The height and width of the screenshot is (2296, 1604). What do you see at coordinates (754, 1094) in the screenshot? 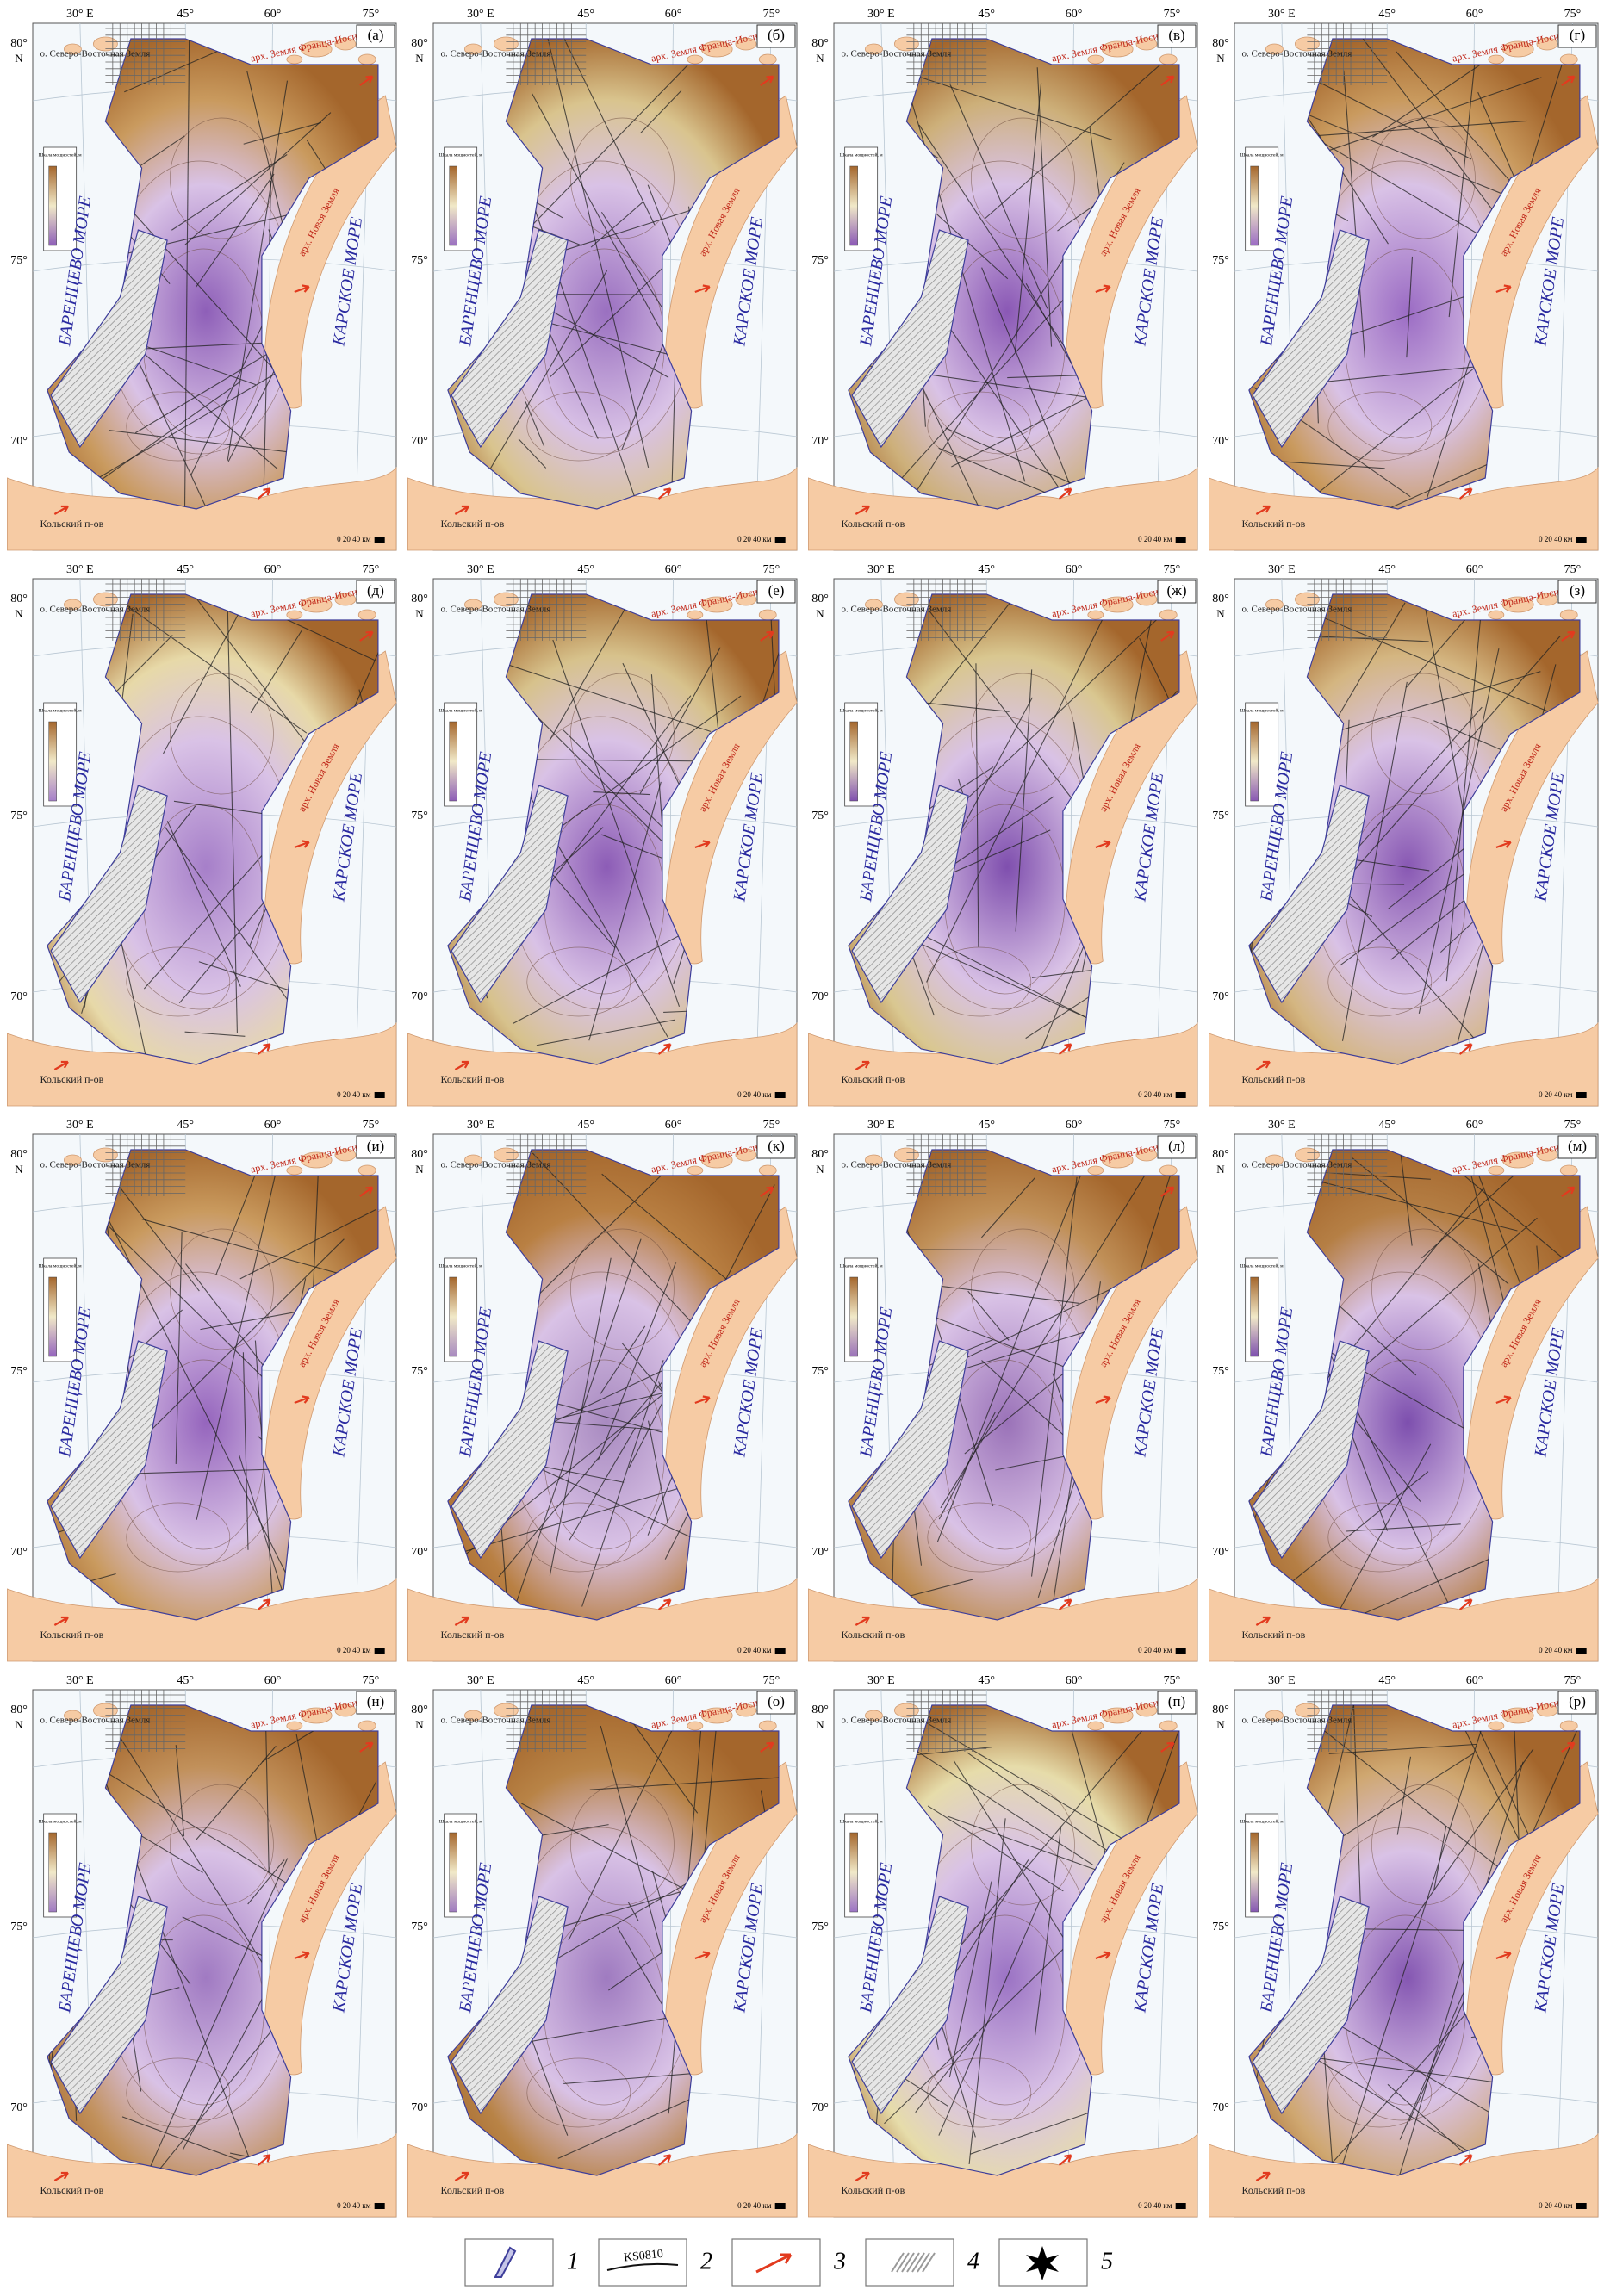
I see `scale-label: 0 20 40 км` at bounding box center [754, 1094].